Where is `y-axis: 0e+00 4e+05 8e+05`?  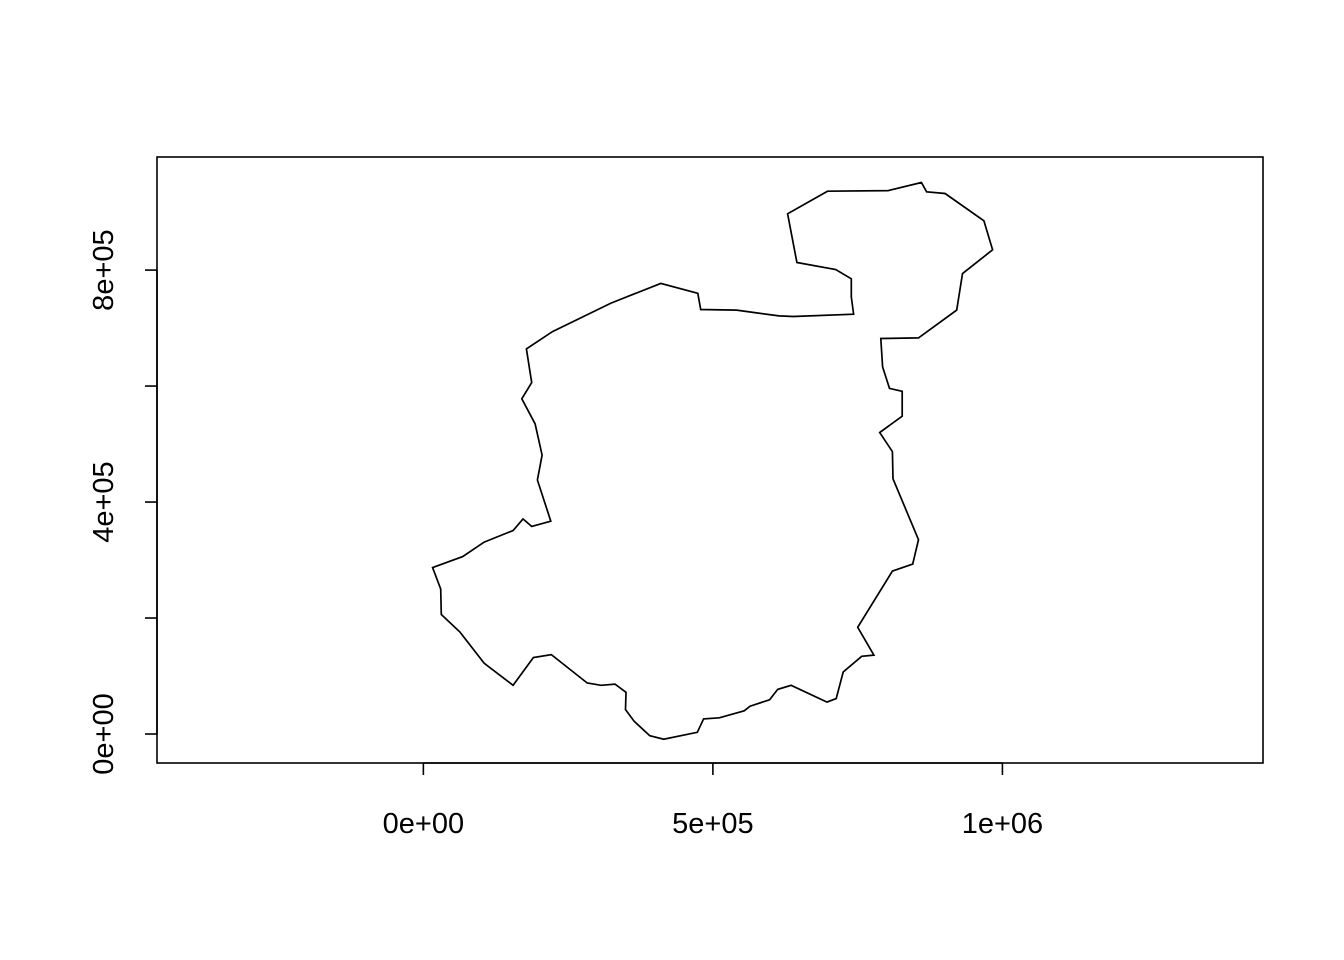 y-axis: 0e+00 4e+05 8e+05 is located at coordinates (123, 502).